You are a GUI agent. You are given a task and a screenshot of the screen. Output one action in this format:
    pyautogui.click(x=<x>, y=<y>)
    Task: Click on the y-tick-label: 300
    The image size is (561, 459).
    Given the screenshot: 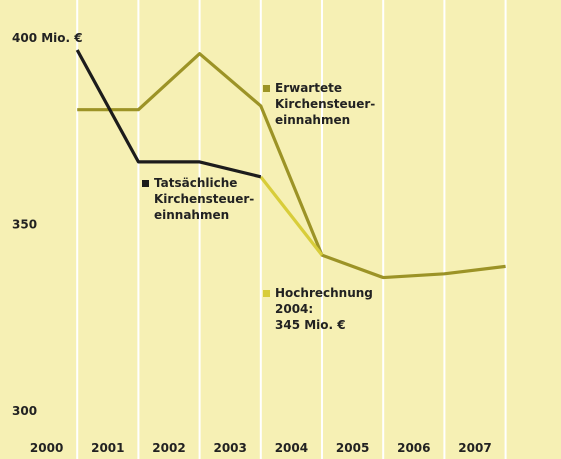 What is the action you would take?
    pyautogui.click(x=24, y=411)
    